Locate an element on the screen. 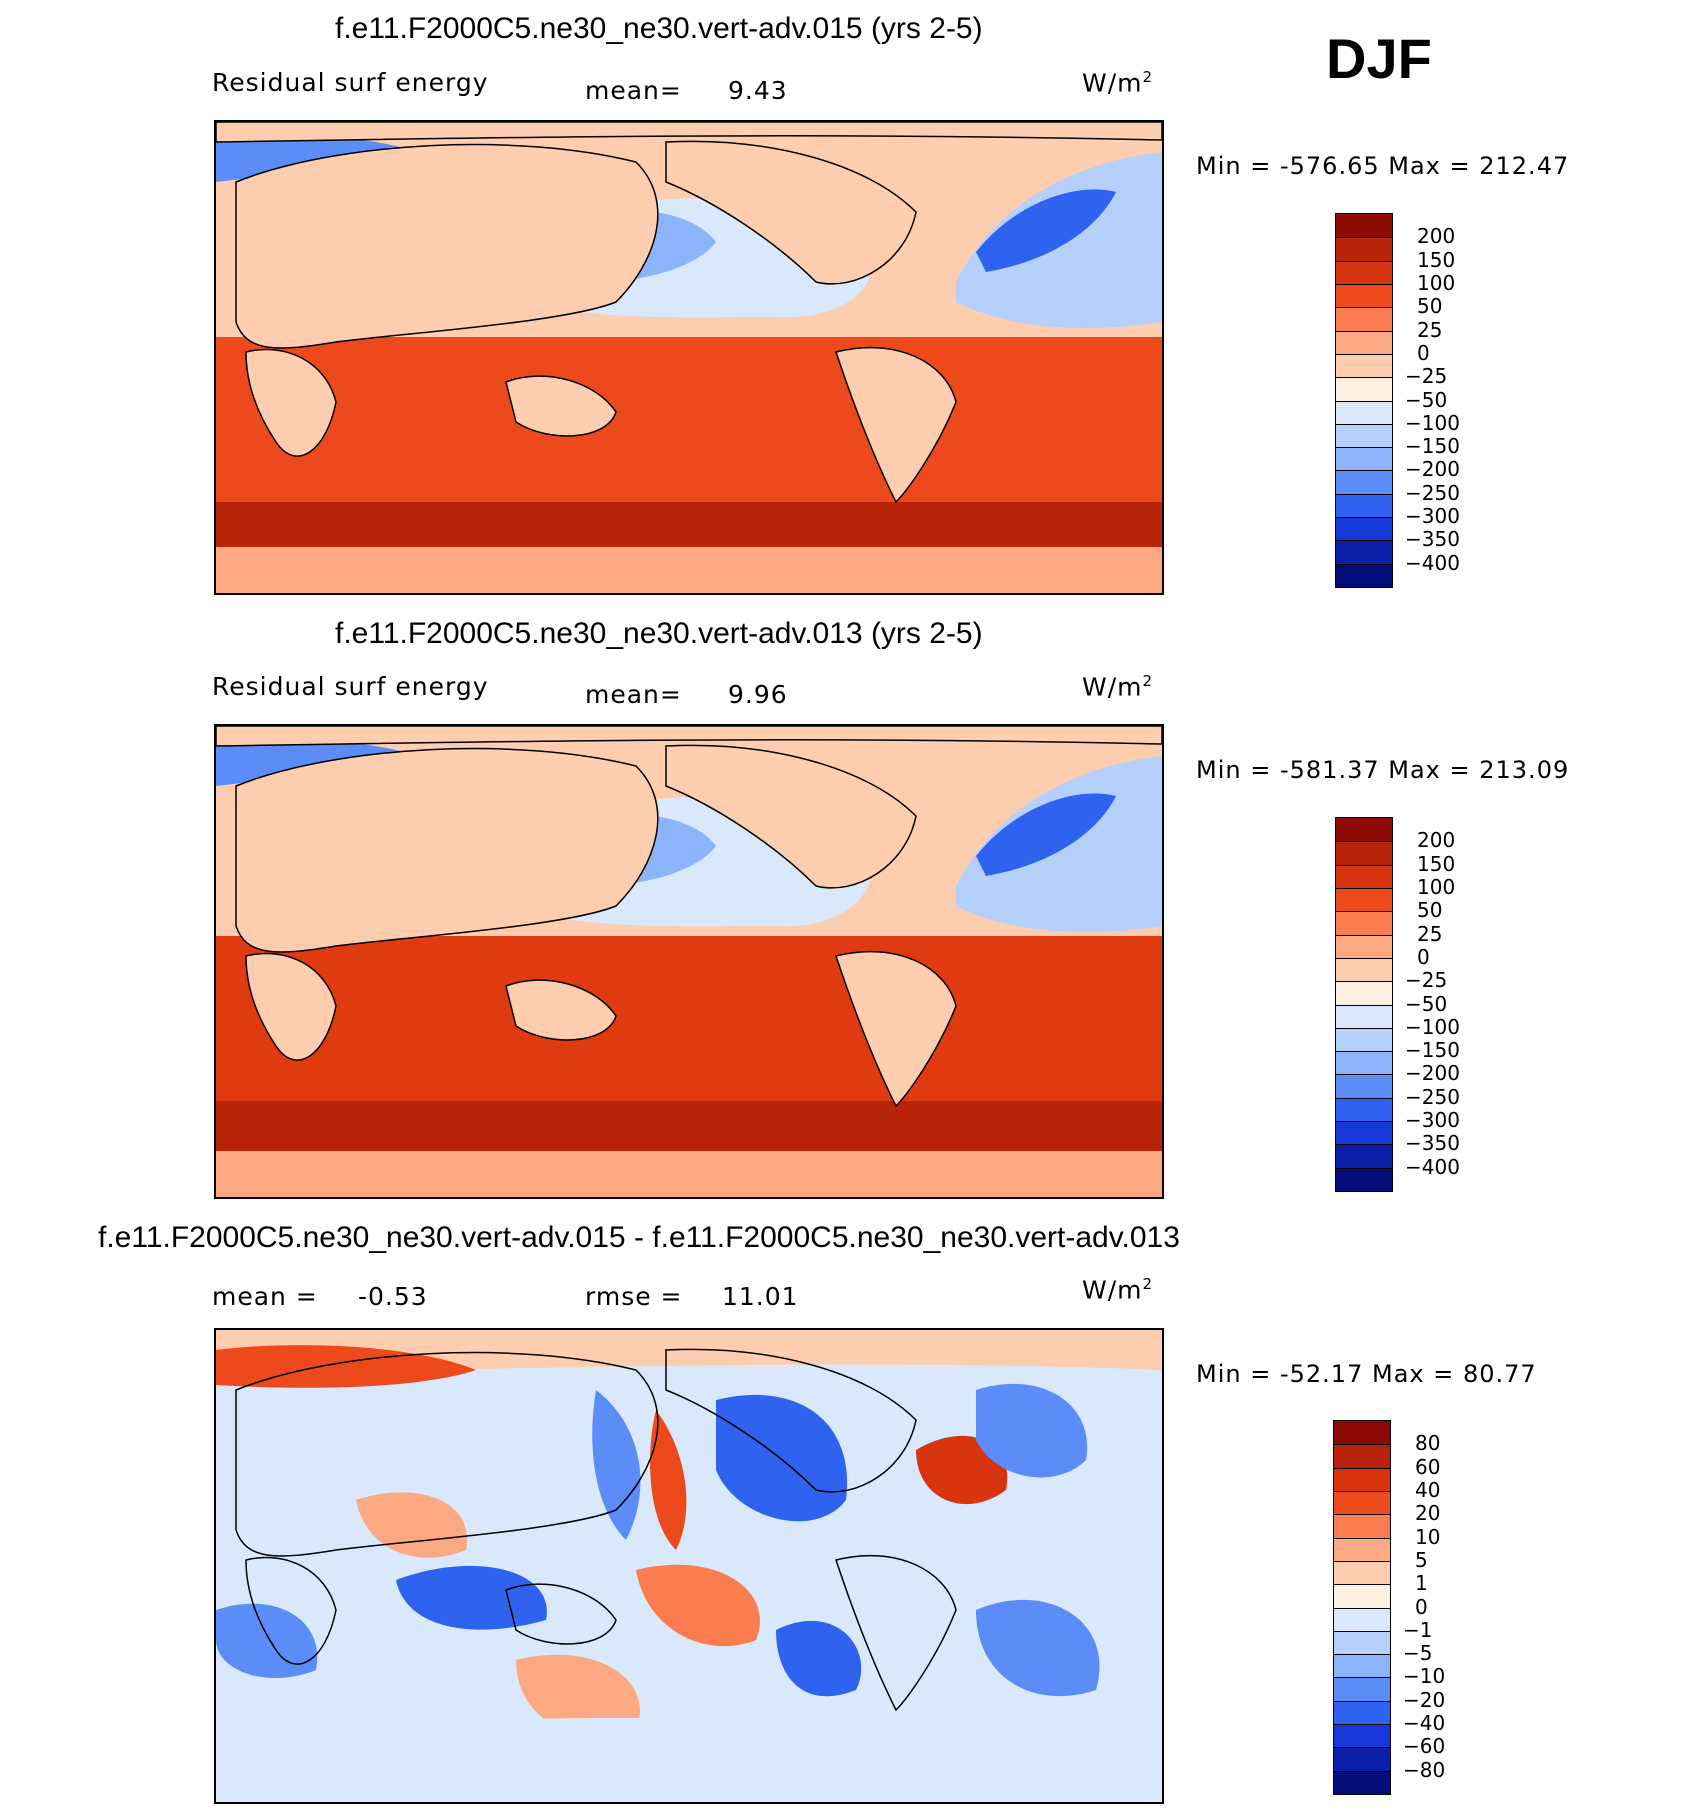  colorbar-tick-label: 5 is located at coordinates (1421, 1559).